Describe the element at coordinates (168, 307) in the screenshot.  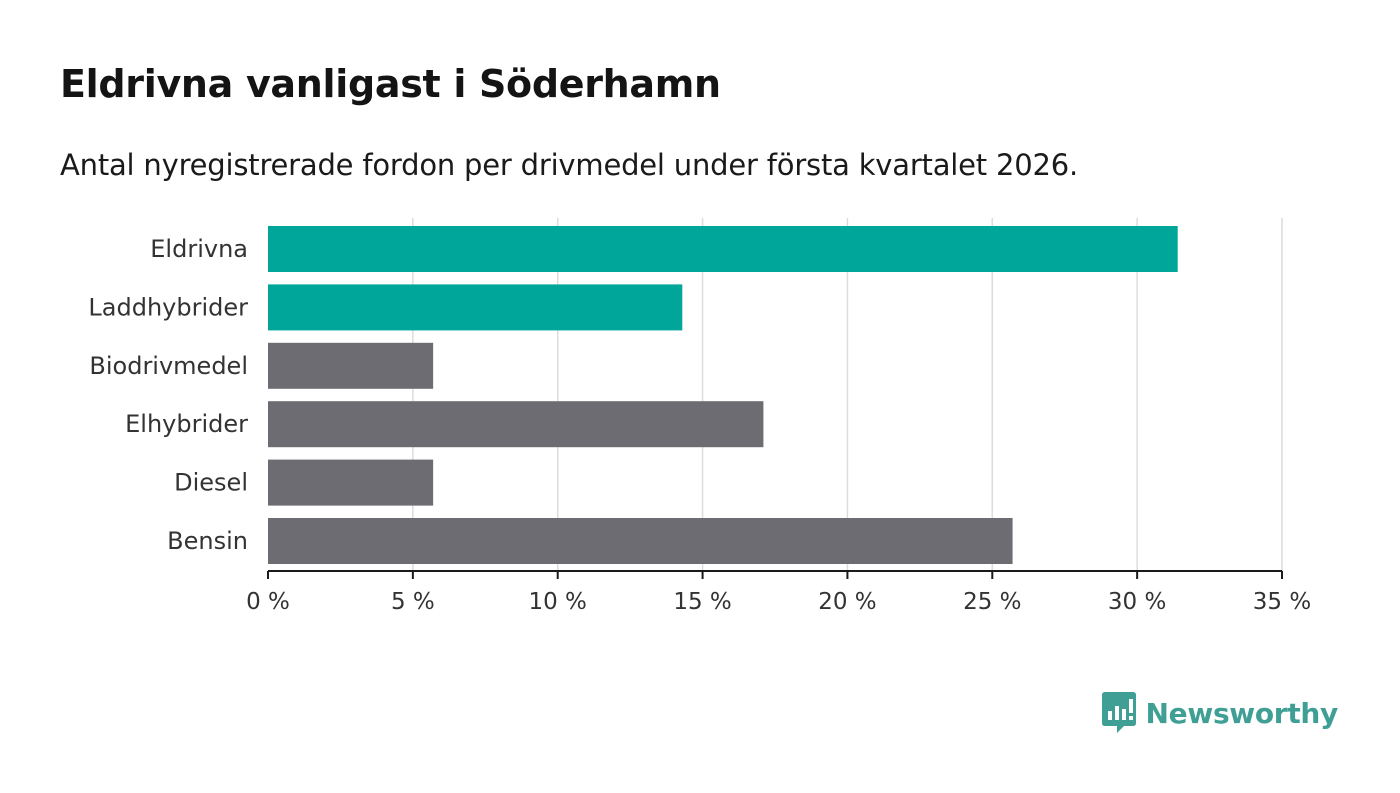
I see `category-label: Laddhybrider` at that location.